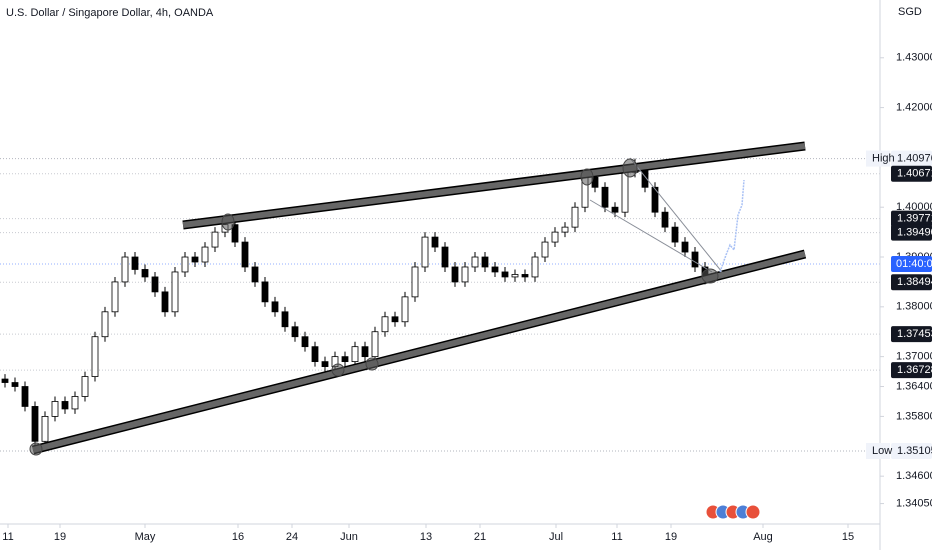 This screenshot has width=932, height=550. I want to click on countdown: 01:40:03, so click(914, 264).